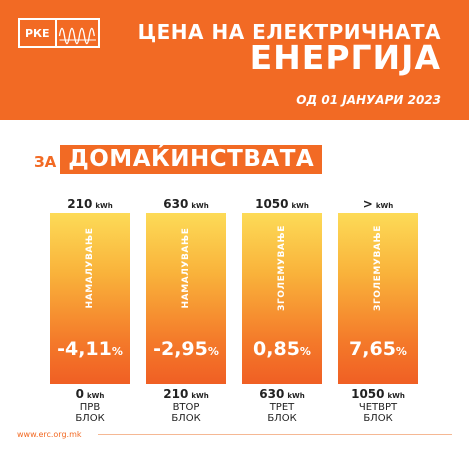 This screenshot has height=452, width=469. I want to click on price-change-value: -4,11, so click(84, 349).